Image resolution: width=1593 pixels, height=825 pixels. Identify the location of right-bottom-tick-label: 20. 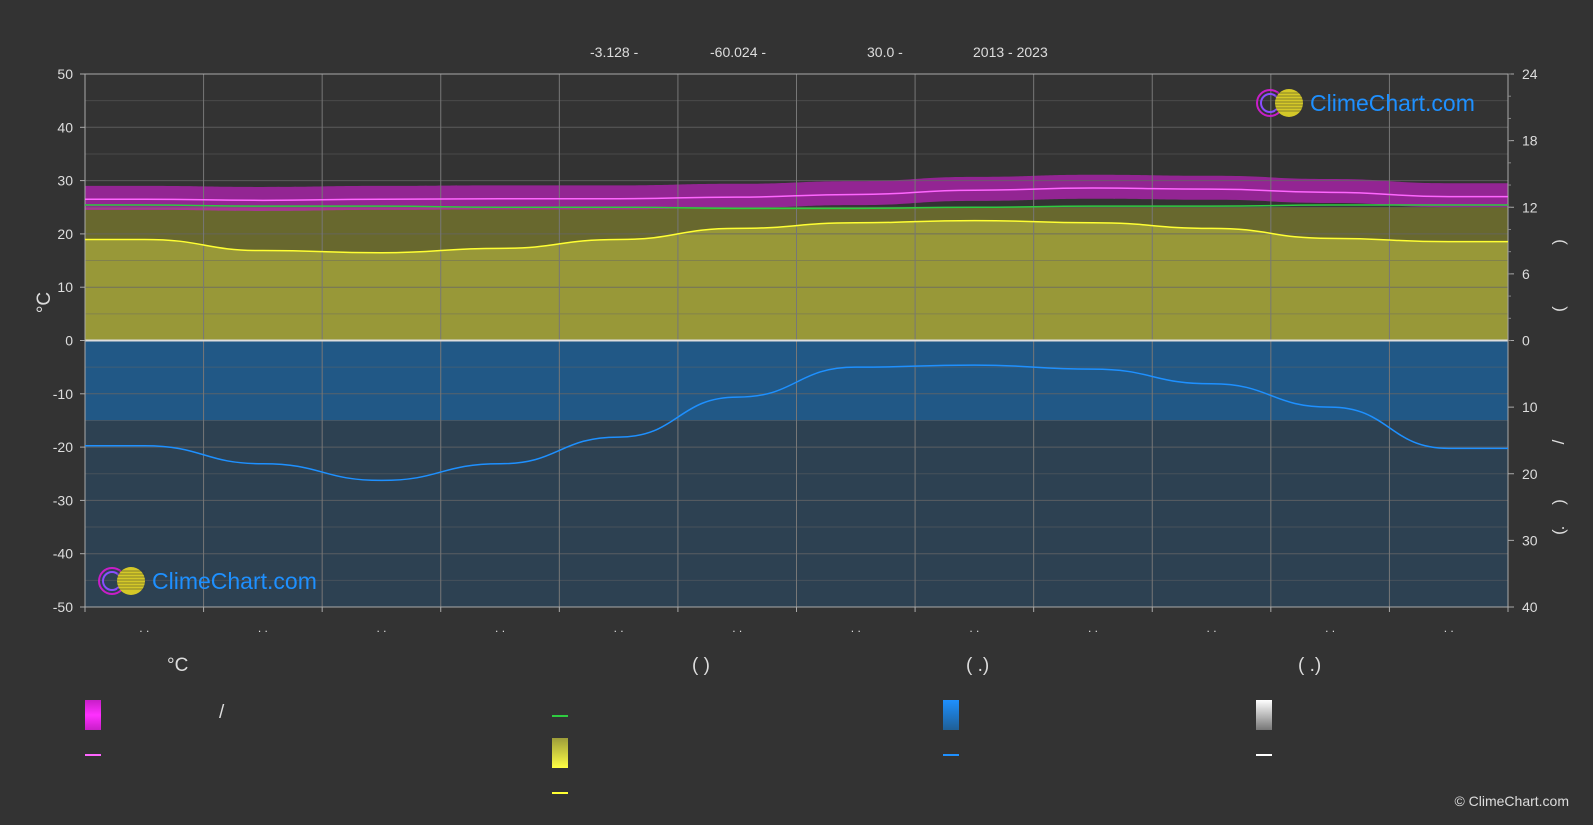
(1530, 474).